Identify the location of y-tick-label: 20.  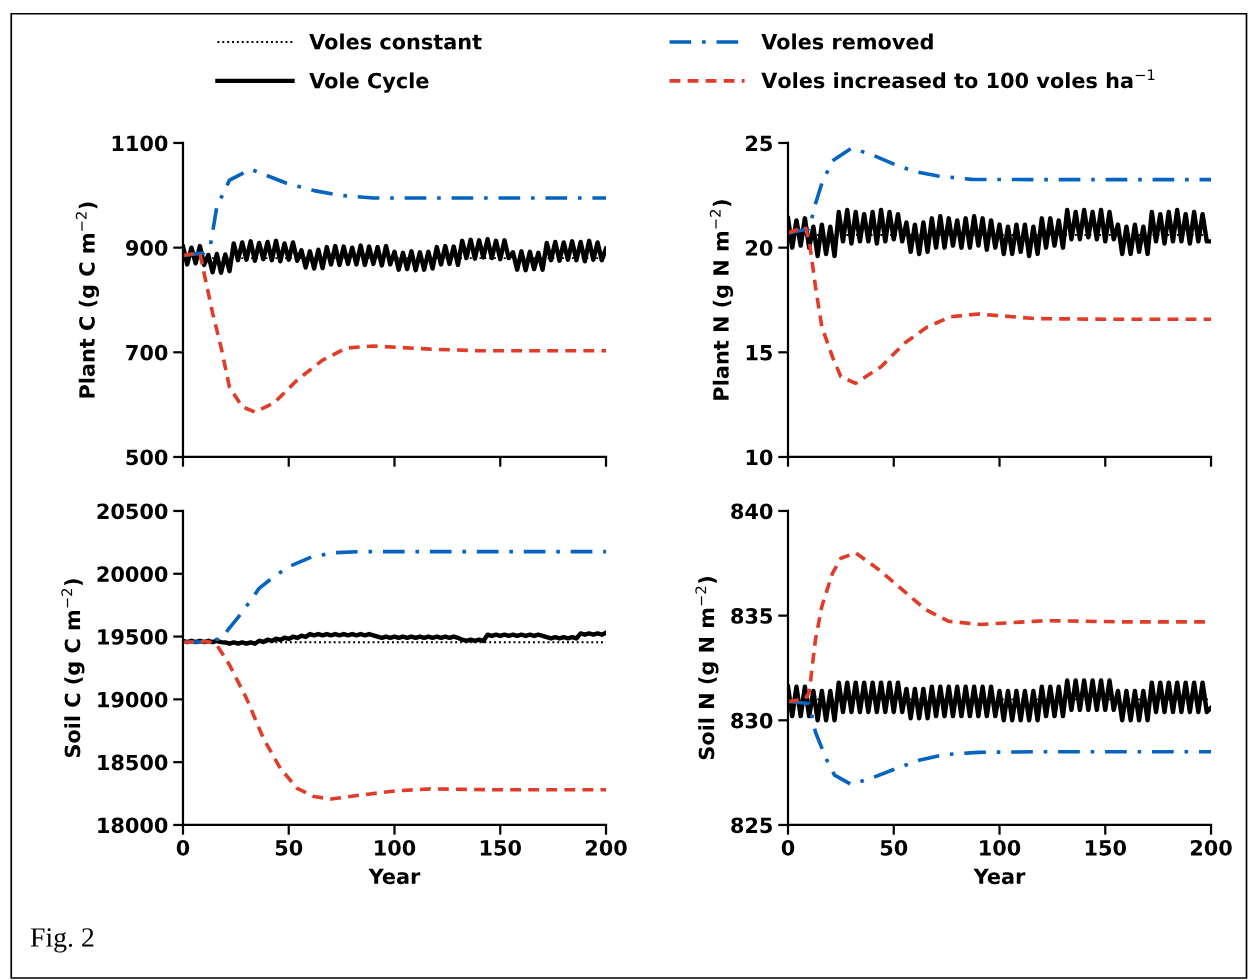
(759, 248).